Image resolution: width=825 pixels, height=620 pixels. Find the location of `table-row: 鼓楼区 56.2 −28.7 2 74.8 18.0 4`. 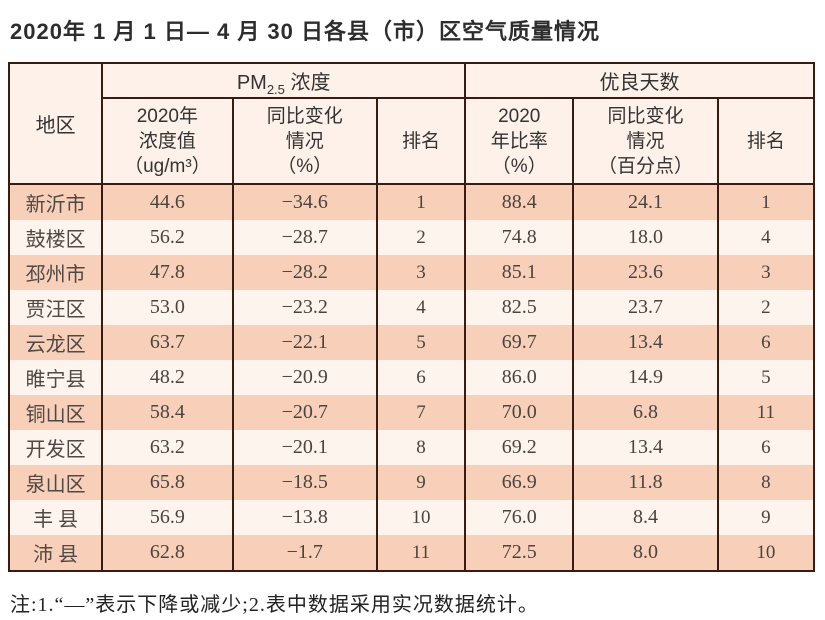

table-row: 鼓楼区 56.2 −28.7 2 74.8 18.0 4 is located at coordinates (411, 237).